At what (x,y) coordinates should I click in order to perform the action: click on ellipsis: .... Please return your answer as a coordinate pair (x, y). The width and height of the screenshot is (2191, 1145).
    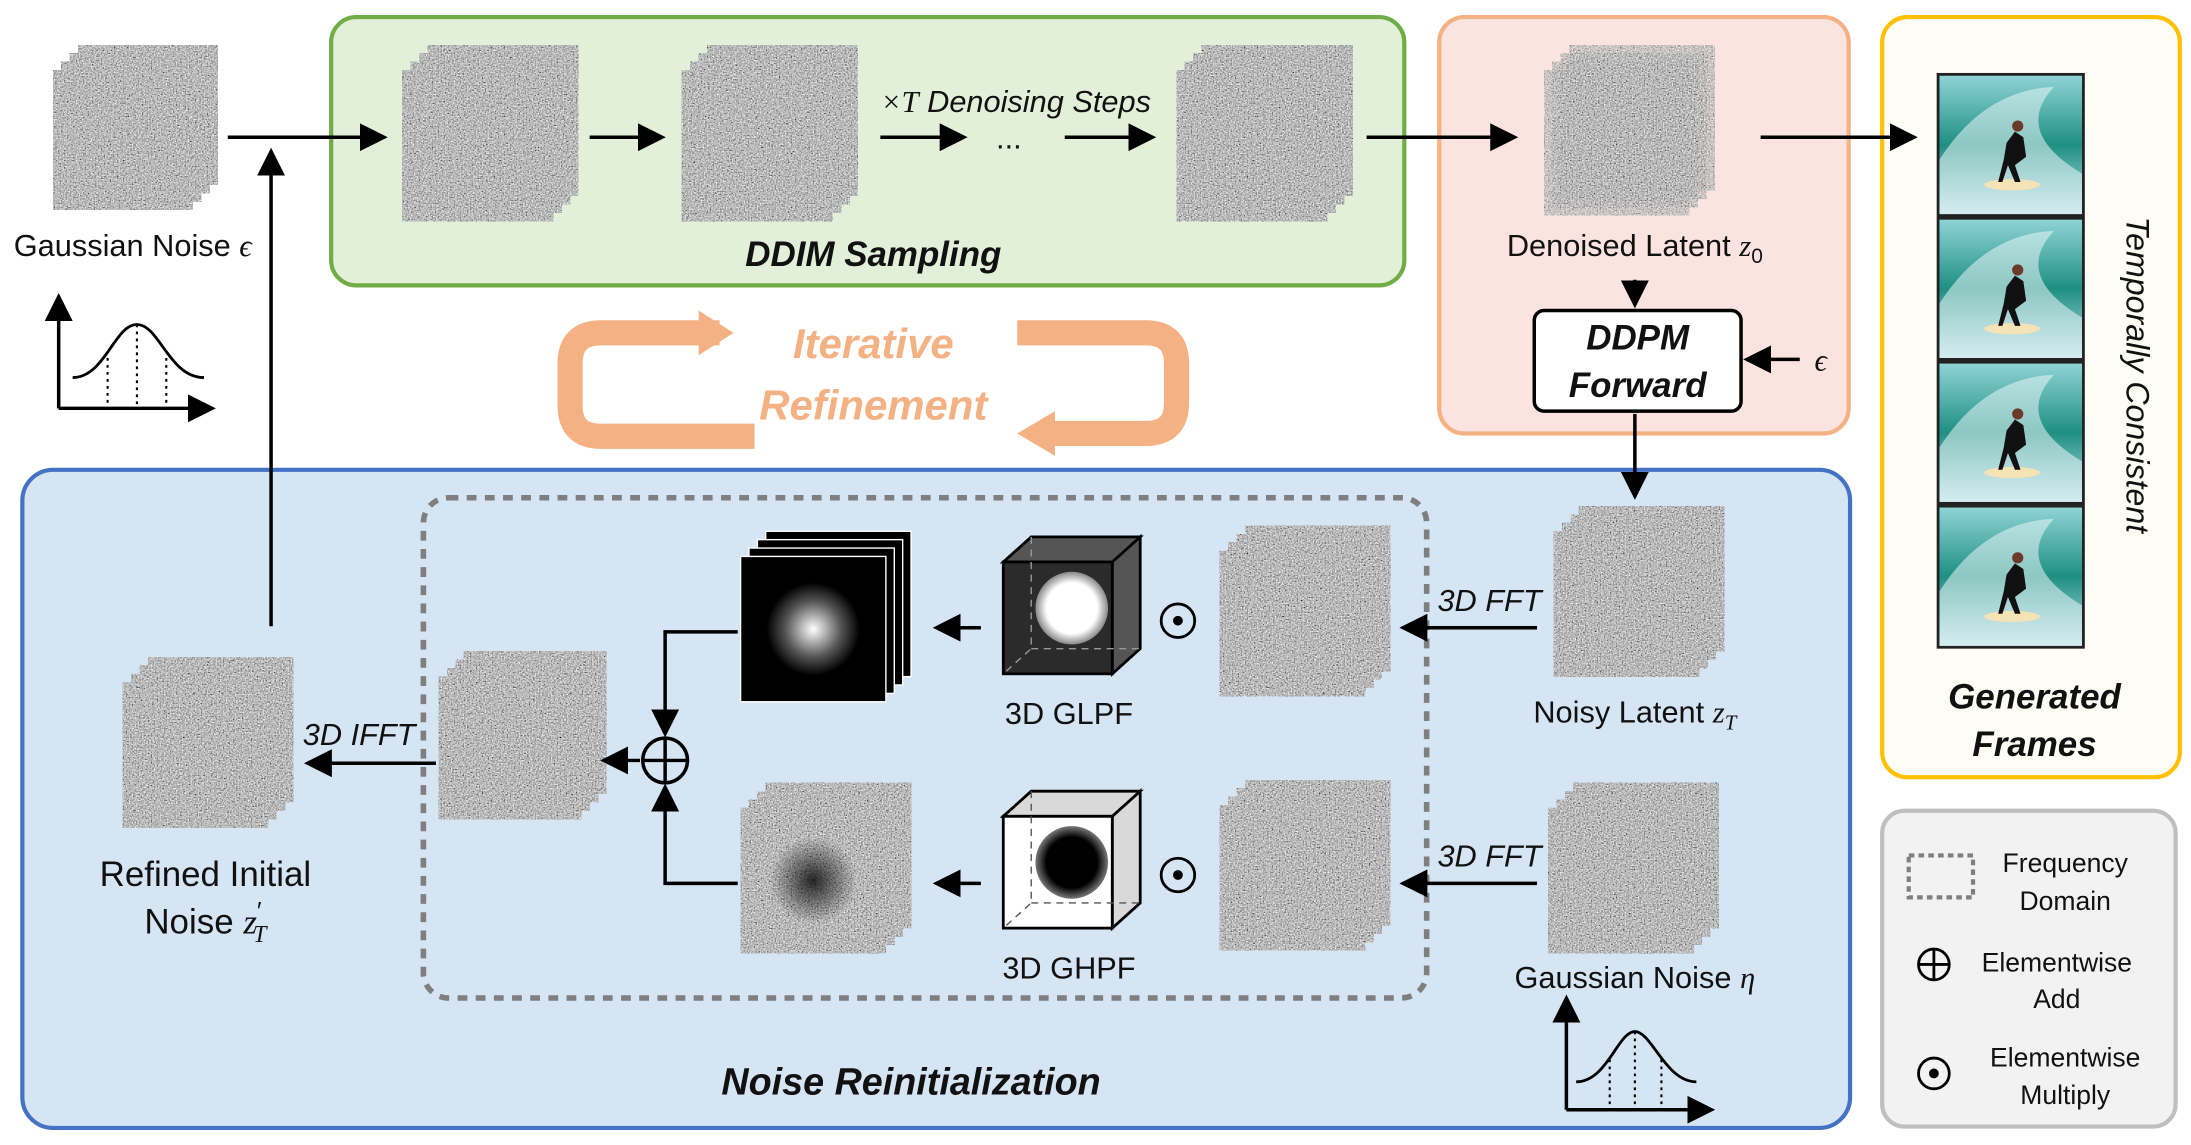
    Looking at the image, I should click on (1009, 137).